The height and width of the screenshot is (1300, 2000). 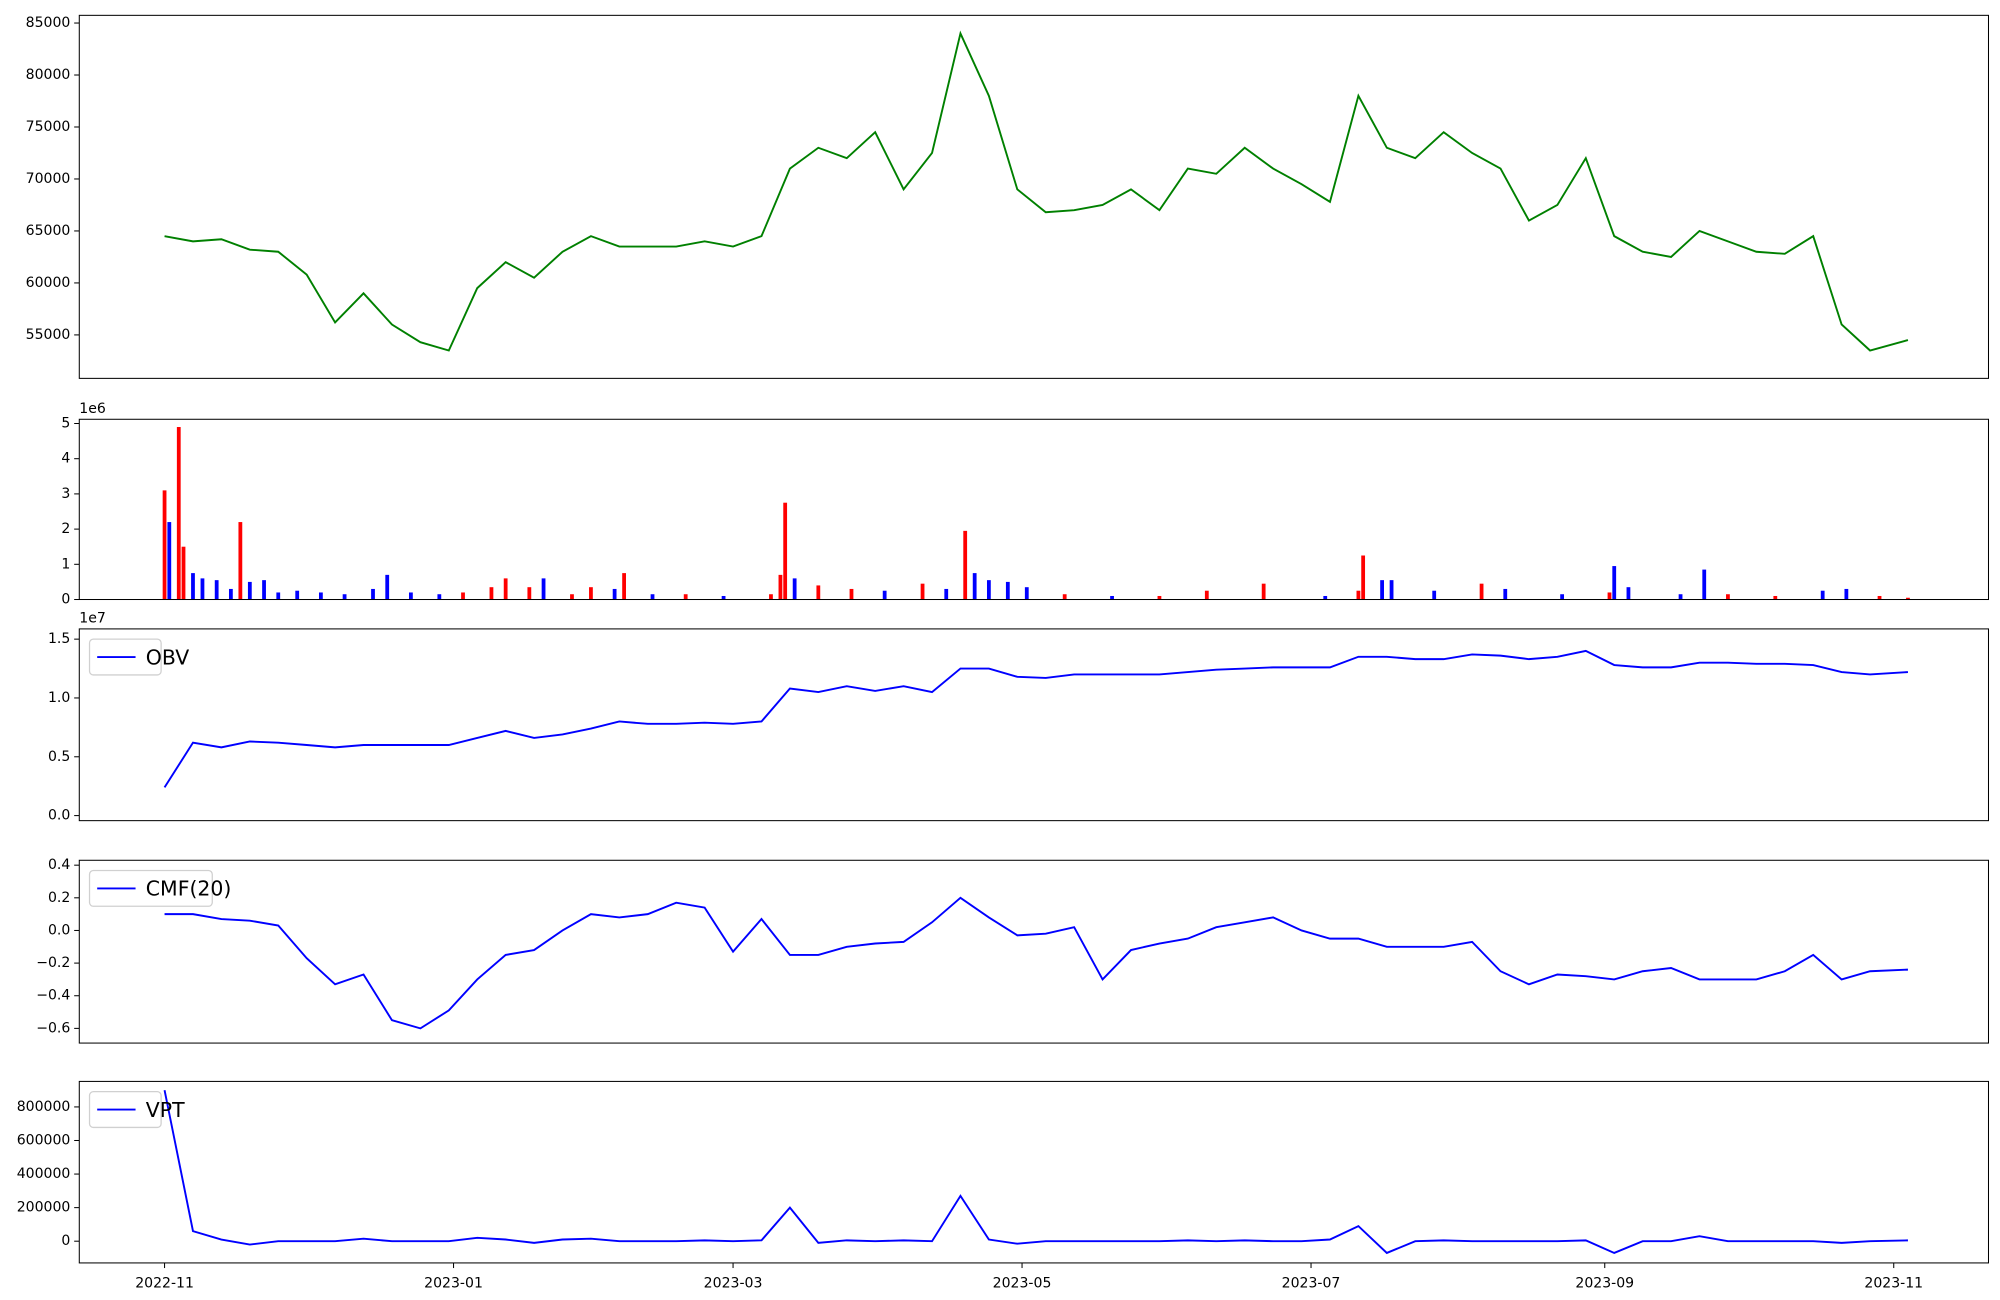 What do you see at coordinates (48, 179) in the screenshot?
I see `y-tick-label: 70000` at bounding box center [48, 179].